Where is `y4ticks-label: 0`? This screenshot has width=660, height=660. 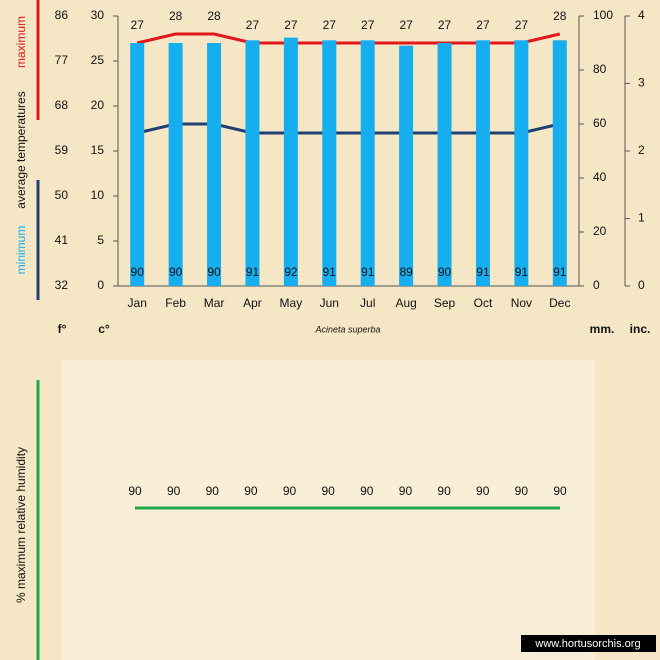
y4ticks-label: 0 is located at coordinates (641, 285).